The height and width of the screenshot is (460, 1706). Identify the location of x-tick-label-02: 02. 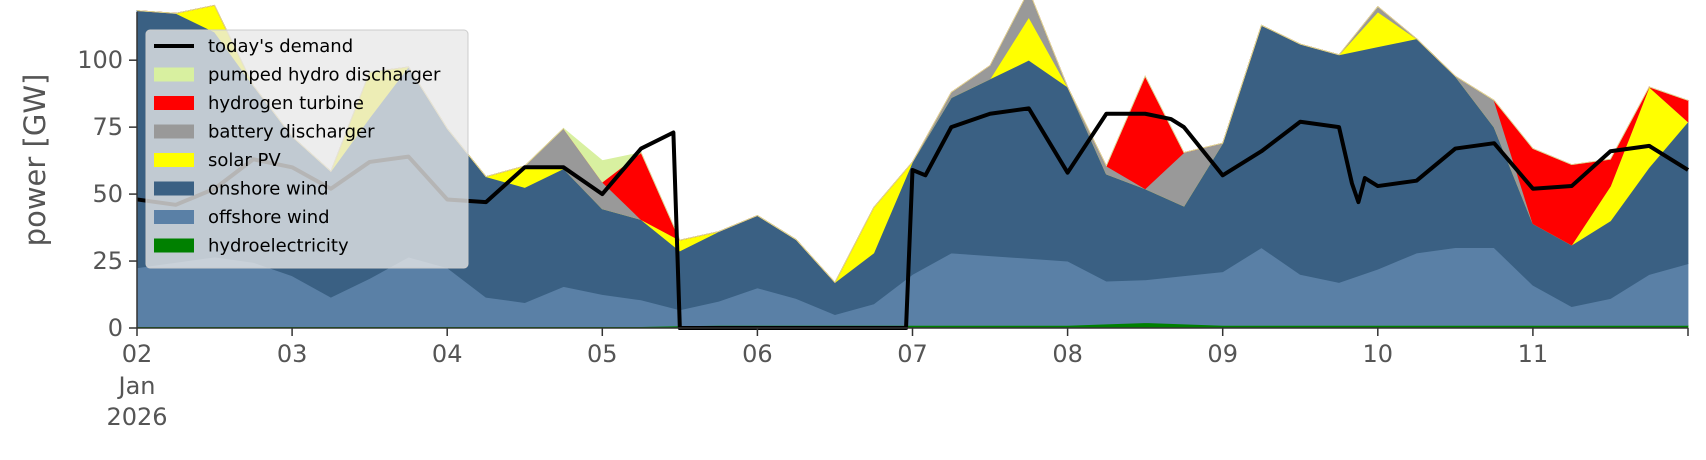
(137, 354).